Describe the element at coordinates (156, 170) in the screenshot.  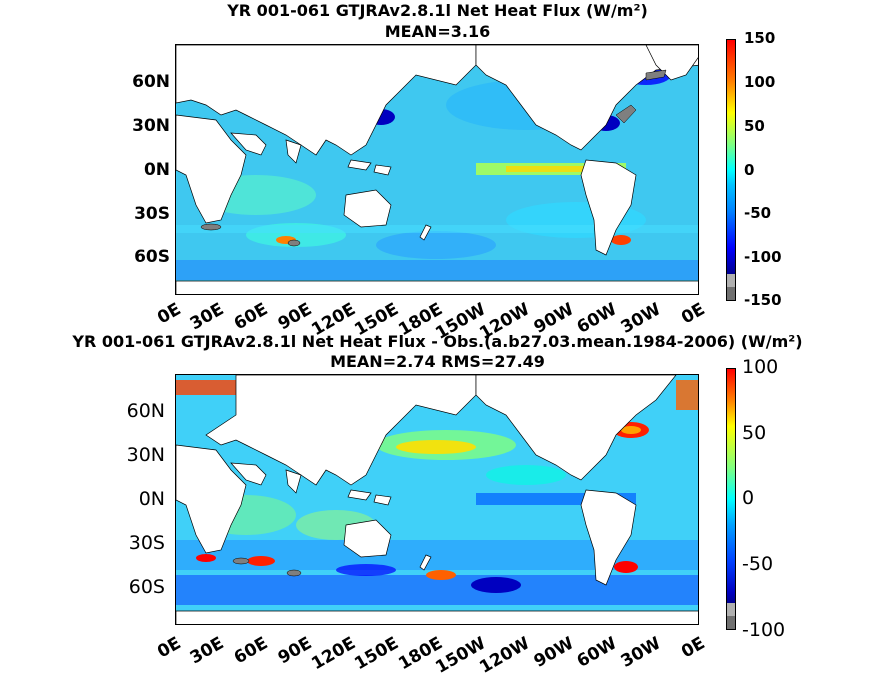
I see `panel1-lat-label: 0N` at that location.